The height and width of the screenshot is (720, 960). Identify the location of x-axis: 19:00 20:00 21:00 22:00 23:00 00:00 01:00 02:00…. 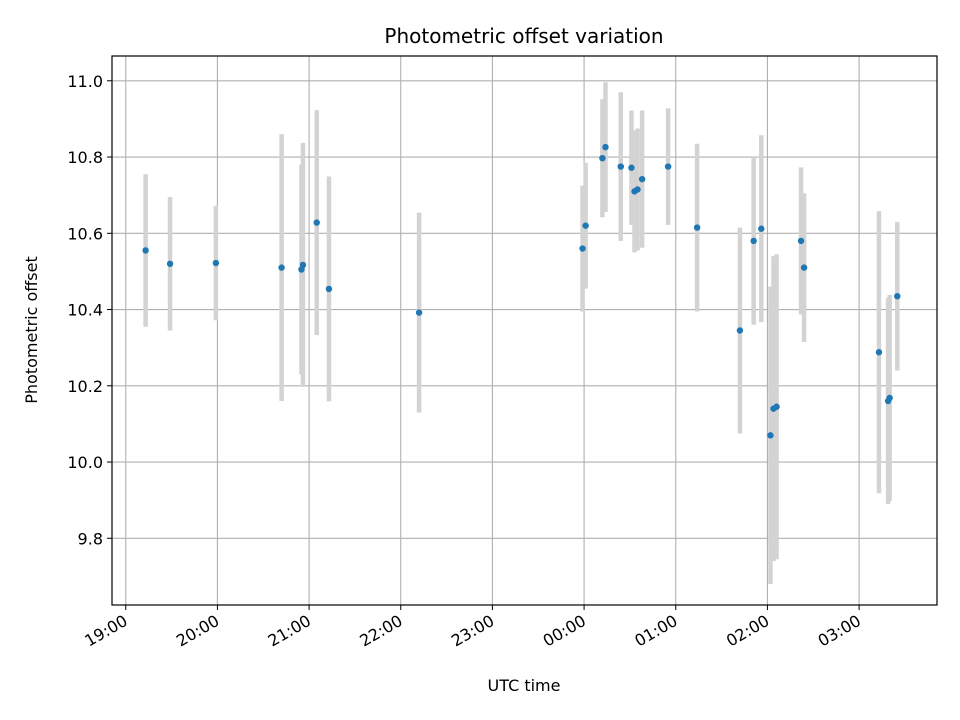
(472, 628).